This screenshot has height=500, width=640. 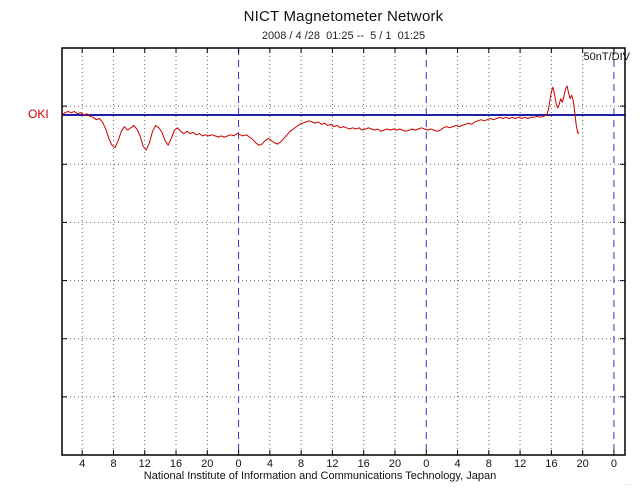 I want to click on magnetometer-trace-oki, so click(x=320, y=118).